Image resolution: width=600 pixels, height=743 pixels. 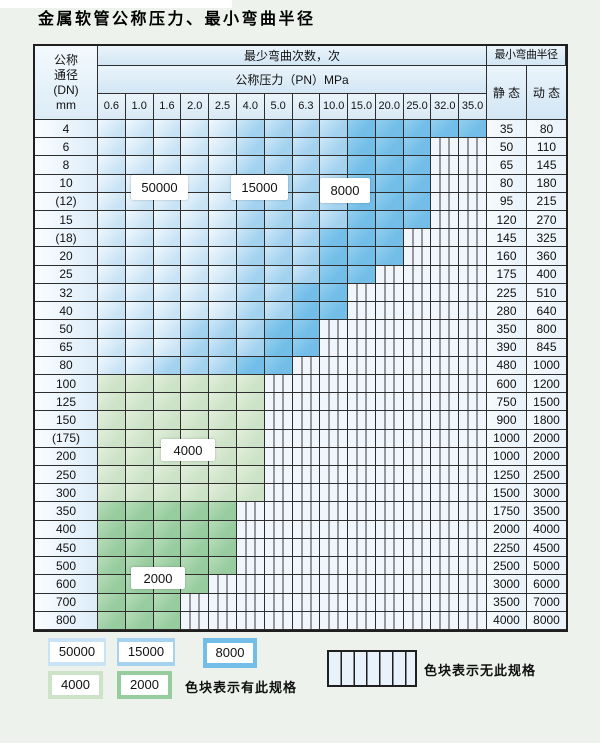 I want to click on dn-cell: (12), so click(x=66, y=202).